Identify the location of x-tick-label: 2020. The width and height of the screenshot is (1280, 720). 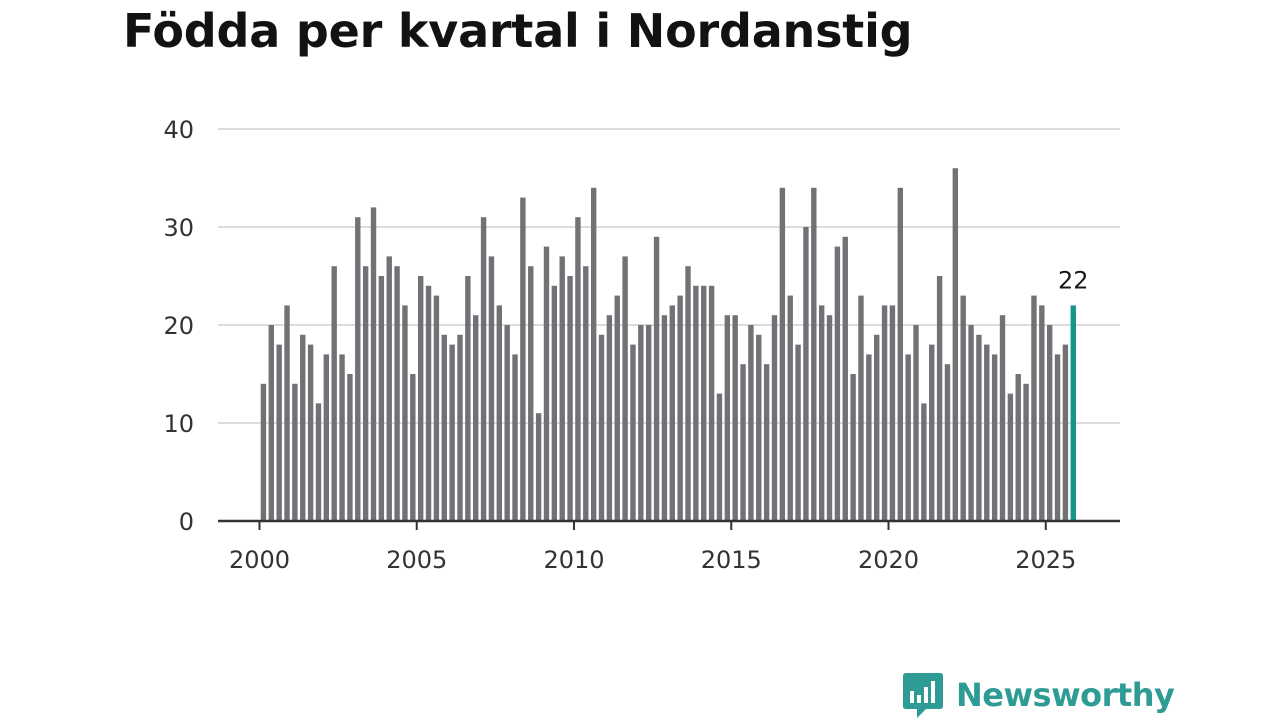
(888, 560).